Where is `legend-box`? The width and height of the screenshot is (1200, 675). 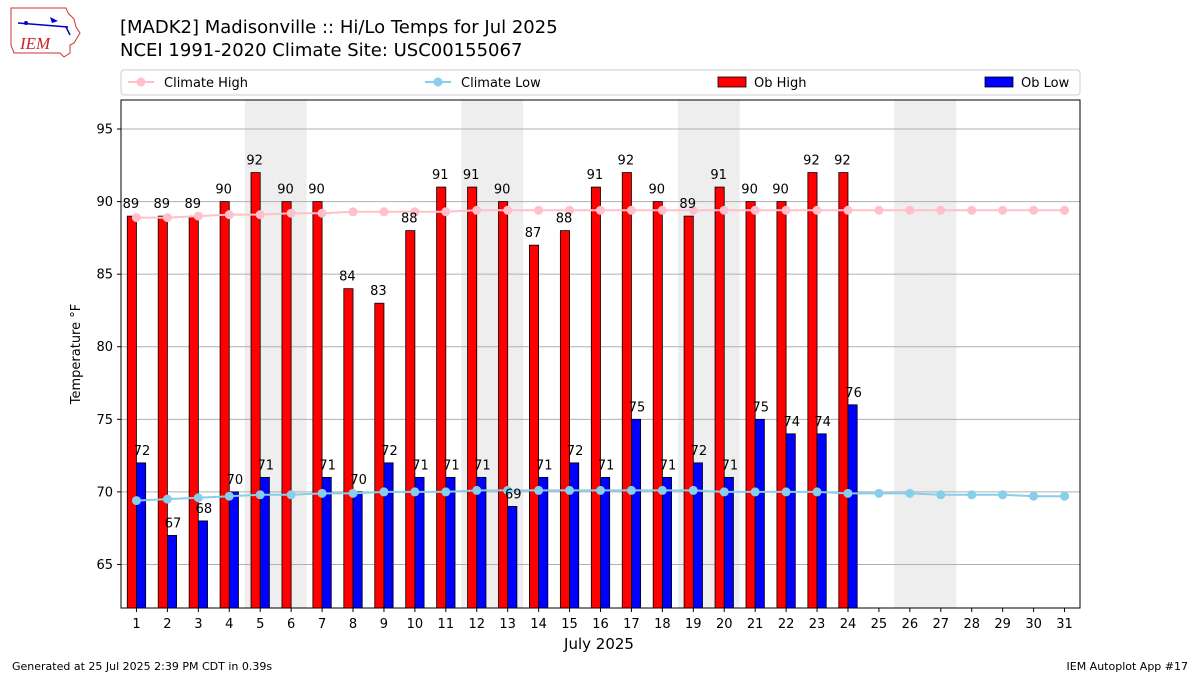 legend-box is located at coordinates (600, 82).